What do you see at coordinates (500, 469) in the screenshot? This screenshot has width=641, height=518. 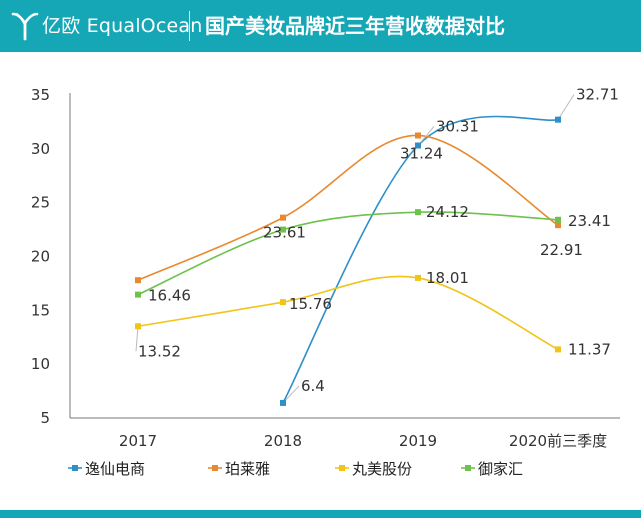 I see `legend-label: 御家汇` at bounding box center [500, 469].